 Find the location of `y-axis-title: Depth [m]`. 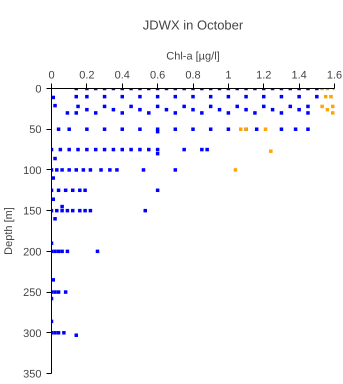

y-axis-title: Depth [m] is located at coordinates (9, 231).